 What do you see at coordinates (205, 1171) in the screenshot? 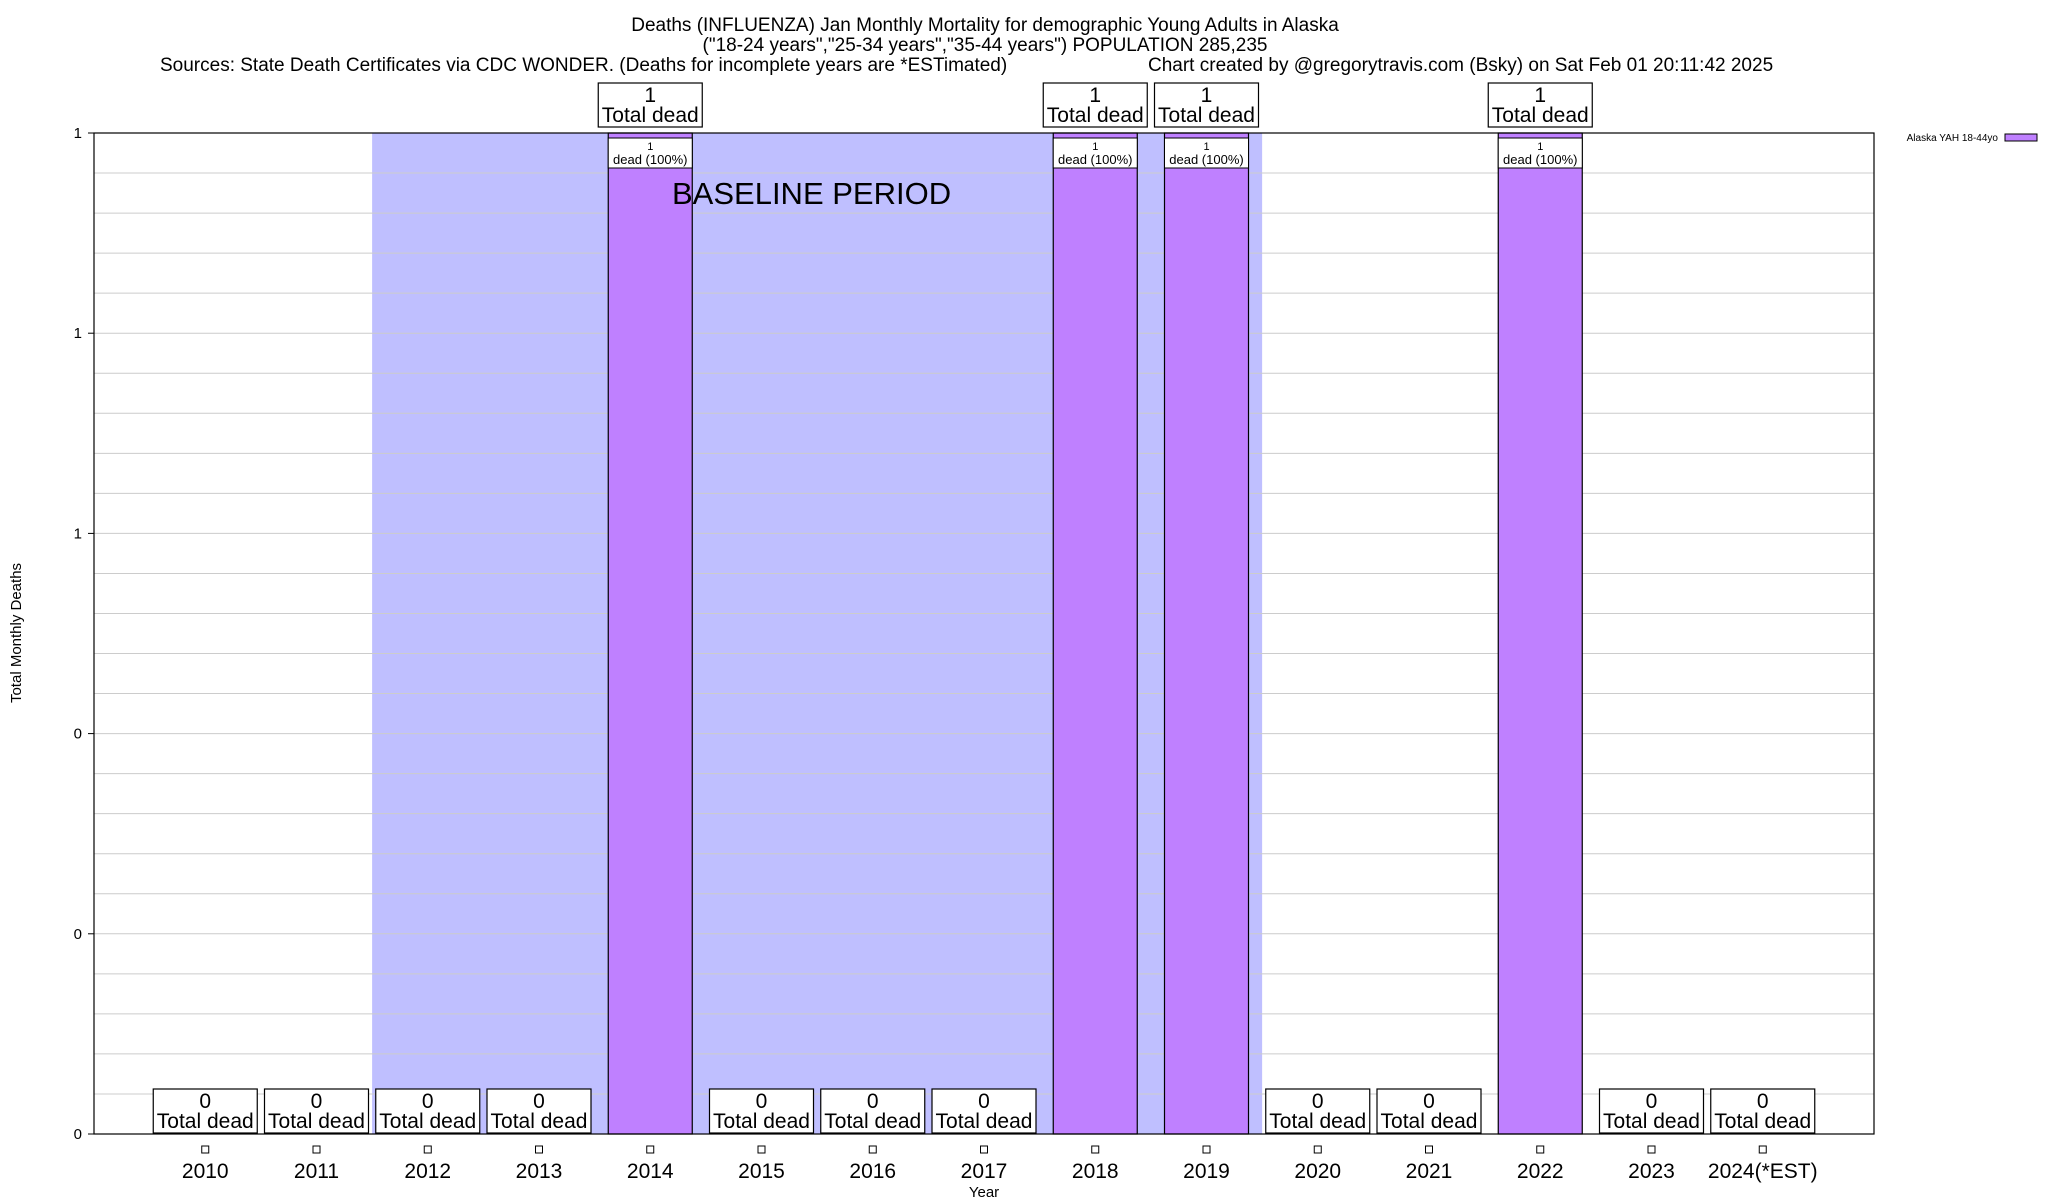
I see `x-tick-label: 2010` at bounding box center [205, 1171].